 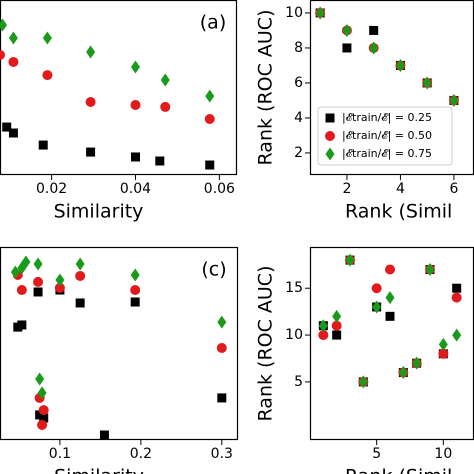 I want to click on x-tick-label: 0.04, so click(x=135, y=189).